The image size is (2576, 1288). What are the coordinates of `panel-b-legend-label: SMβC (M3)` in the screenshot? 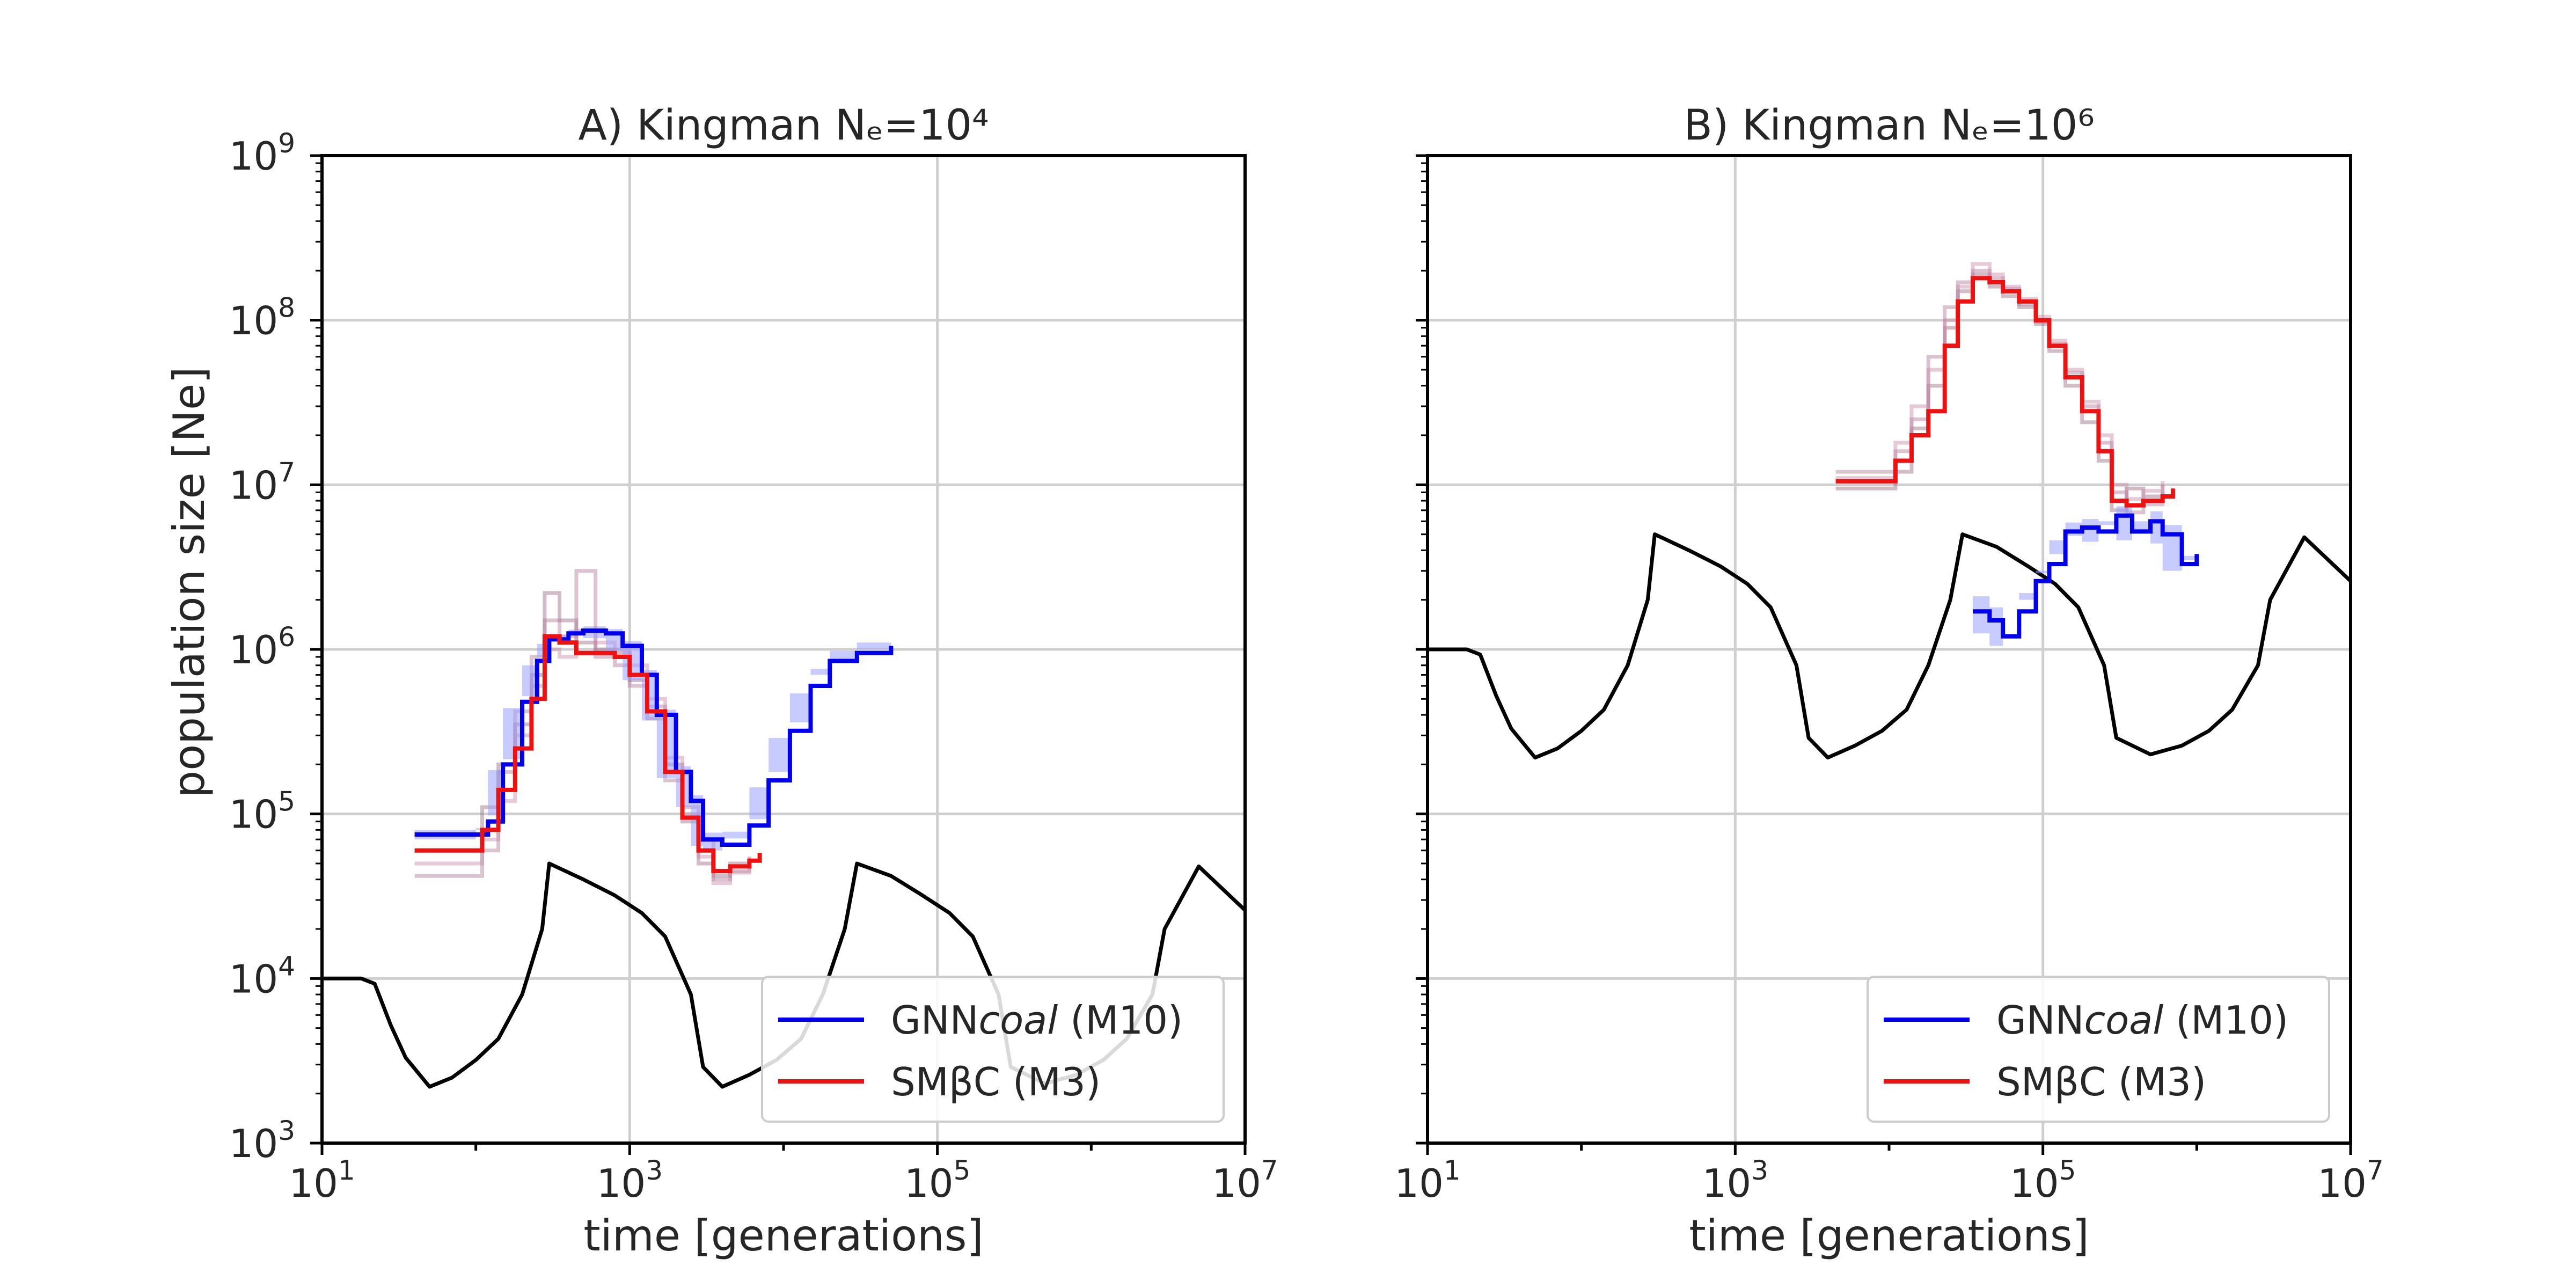 It's located at (2101, 1081).